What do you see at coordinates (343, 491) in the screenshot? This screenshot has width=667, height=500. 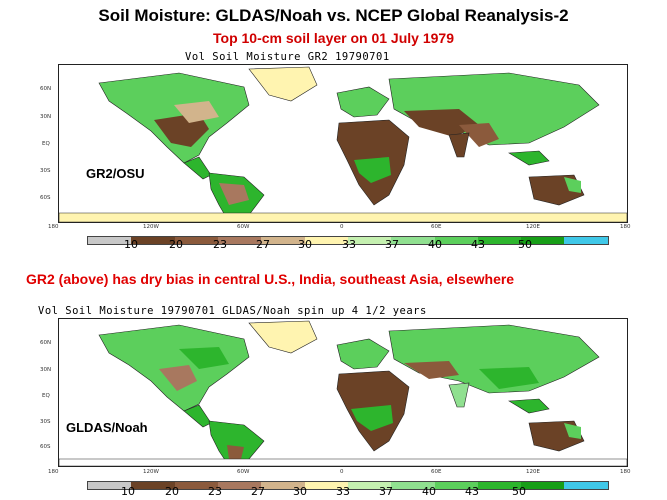 I see `cb2-tick-33: 33` at bounding box center [343, 491].